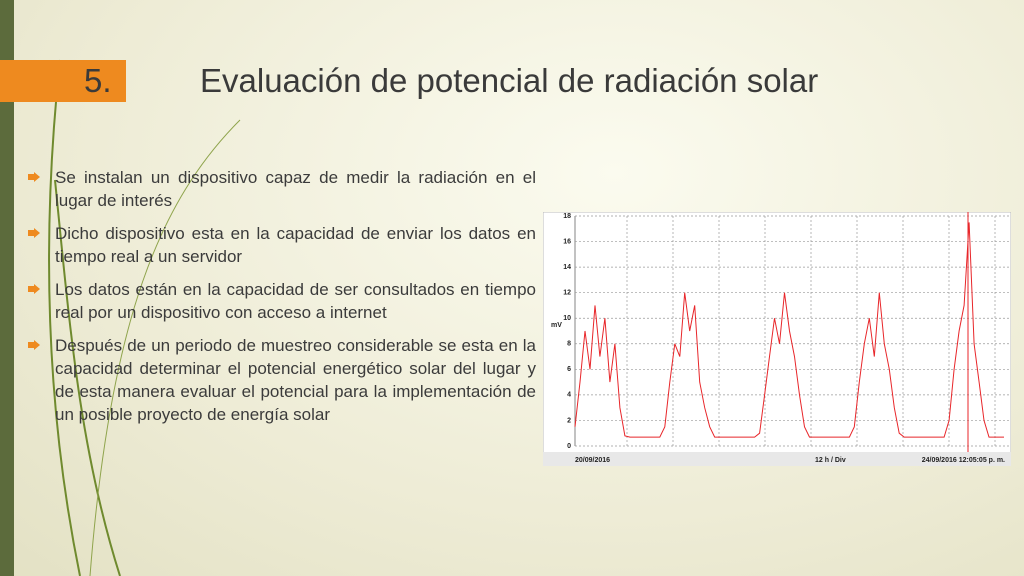  I want to click on division-label: 12 h / Div, so click(830, 460).